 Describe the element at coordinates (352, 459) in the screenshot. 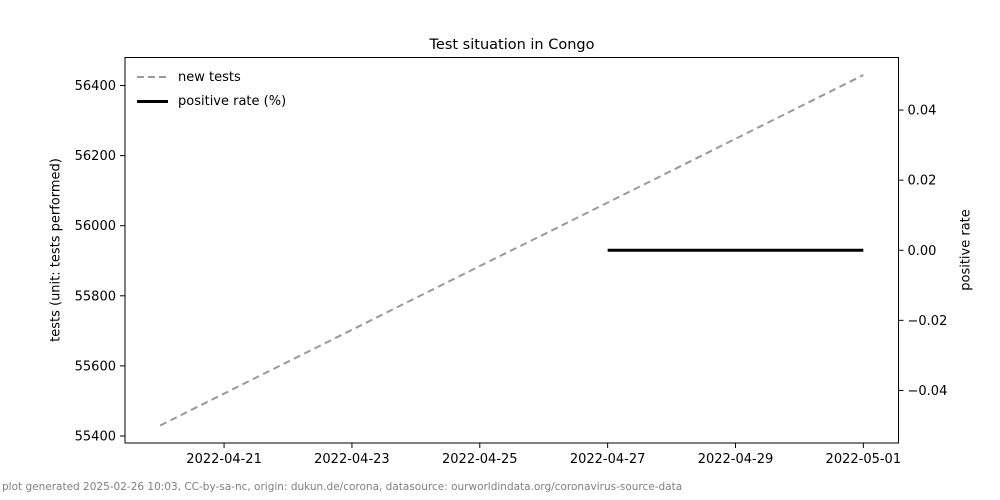

I see `x-tick-label: 2022-04-23` at that location.